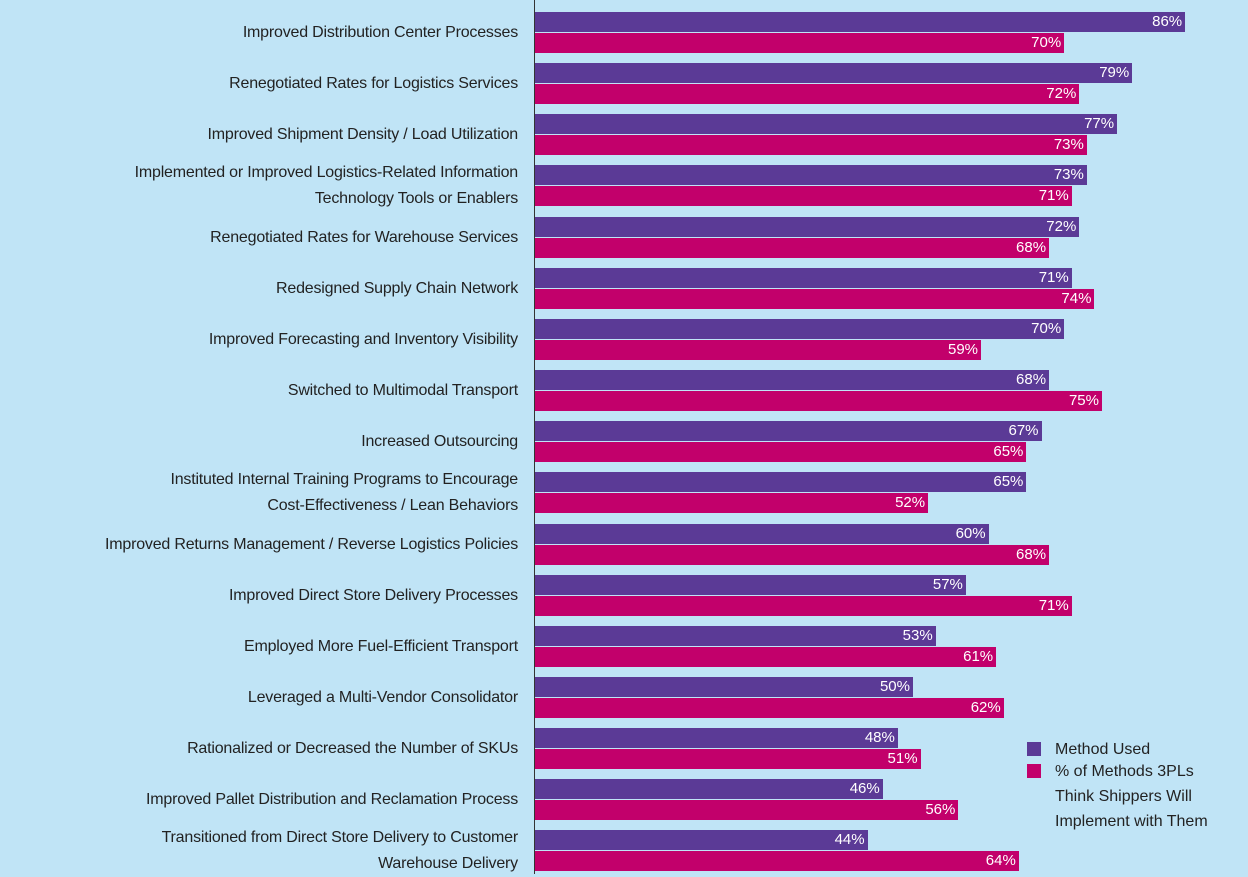 The width and height of the screenshot is (1248, 877). Describe the element at coordinates (849, 840) in the screenshot. I see `value-label: 44%` at that location.